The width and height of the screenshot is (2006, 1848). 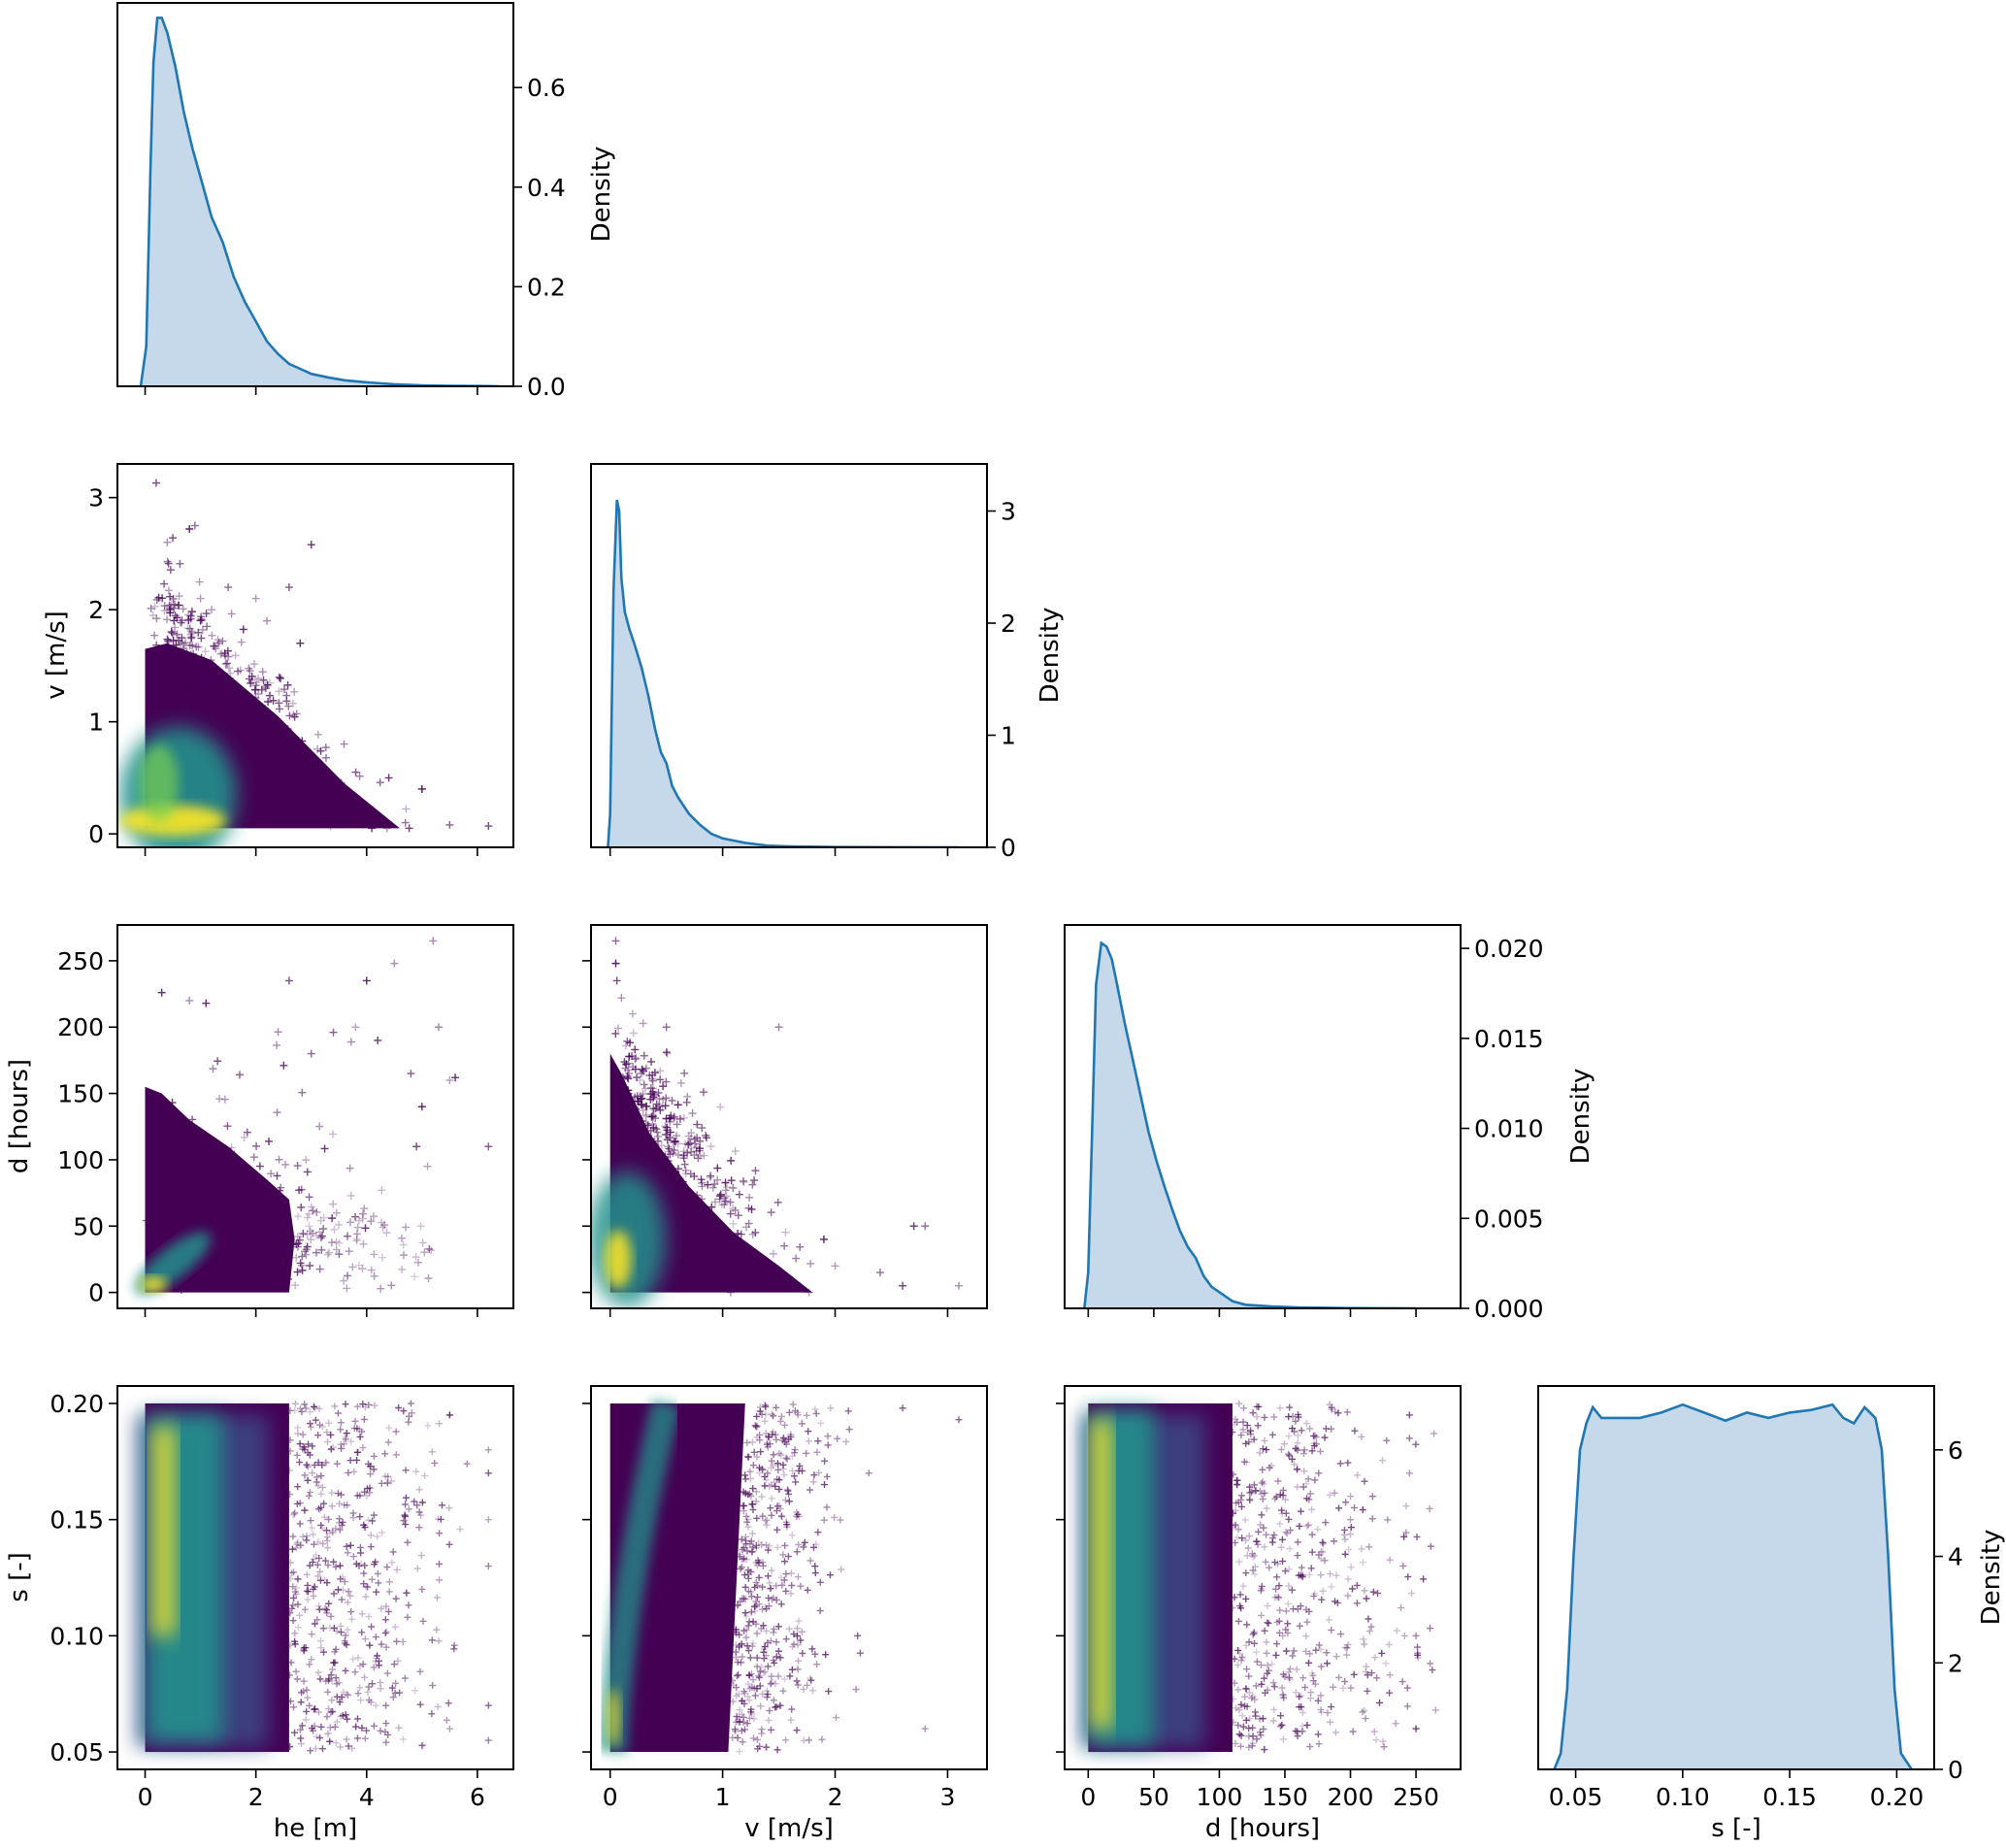 I want to click on panel-v-d-scatter, so click(x=785, y=1120).